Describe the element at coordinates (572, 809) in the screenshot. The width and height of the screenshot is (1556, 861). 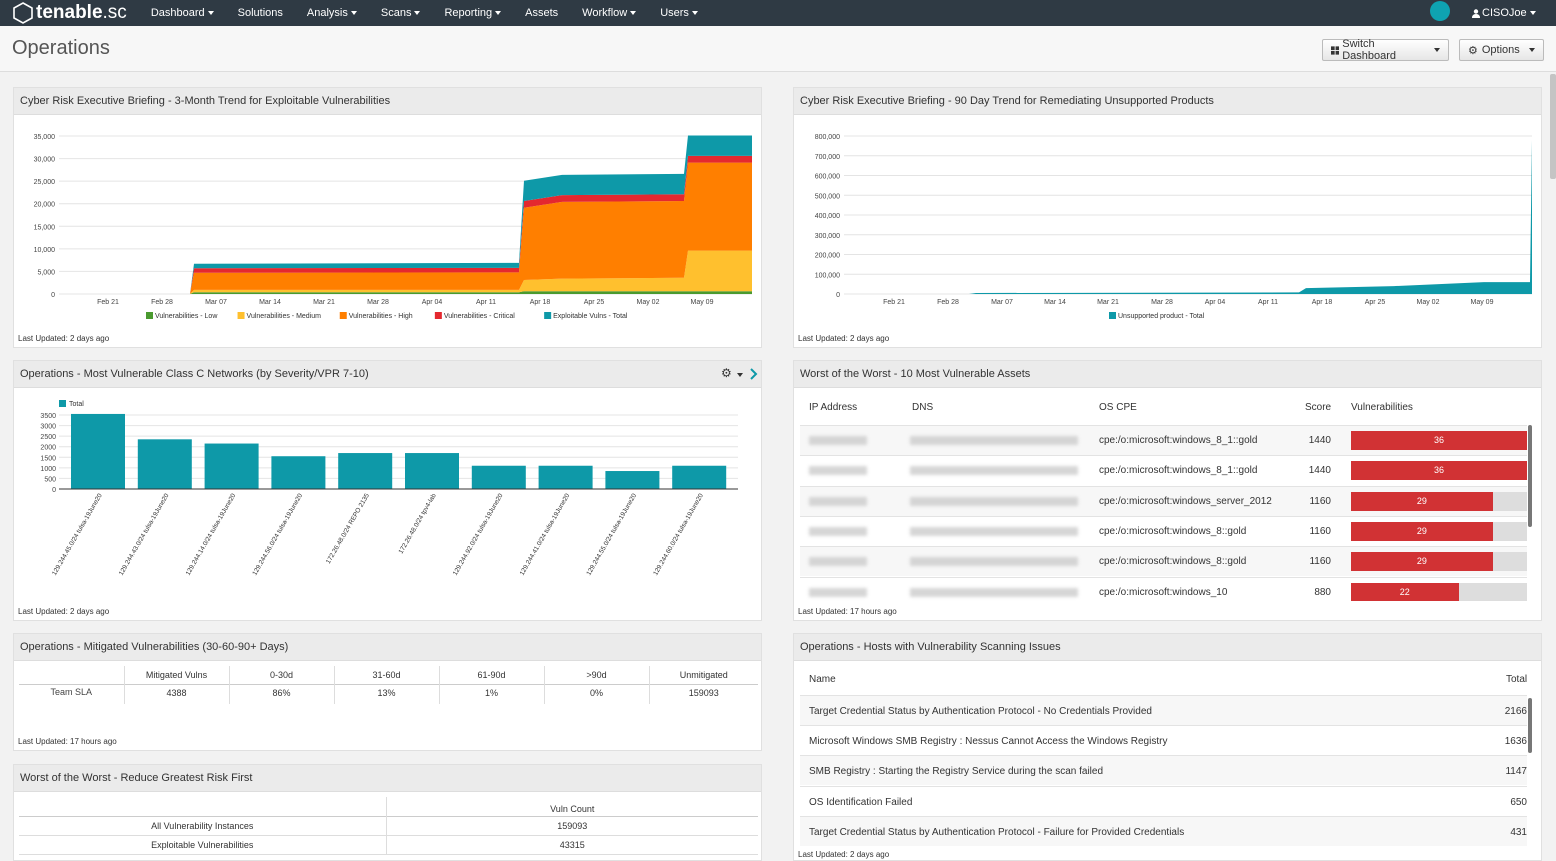
I see `col-vuln-count: Vuln Count` at that location.